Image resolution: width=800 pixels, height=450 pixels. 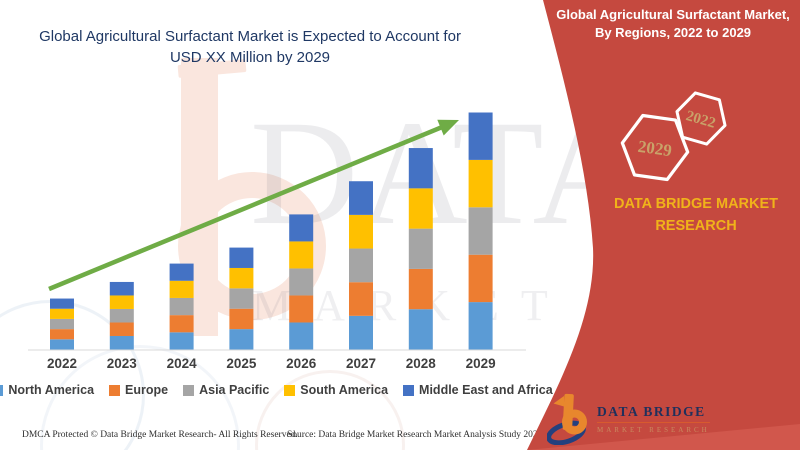 I want to click on legend-label: Middle East and Africa, so click(x=486, y=390).